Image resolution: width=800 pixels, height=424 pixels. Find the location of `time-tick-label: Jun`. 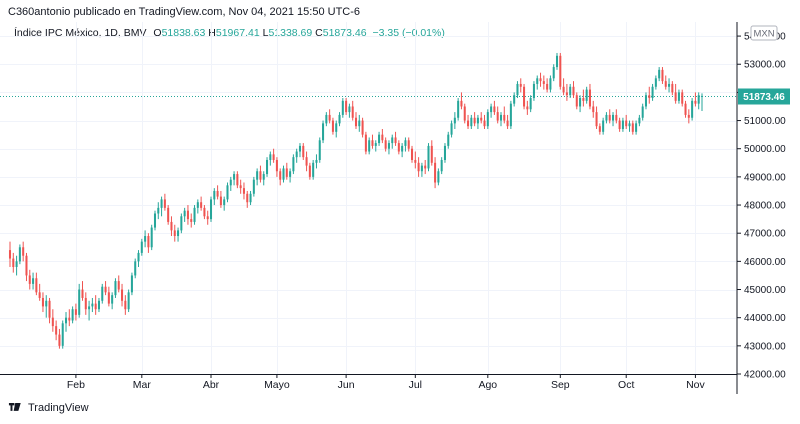

time-tick-label: Jun is located at coordinates (346, 385).